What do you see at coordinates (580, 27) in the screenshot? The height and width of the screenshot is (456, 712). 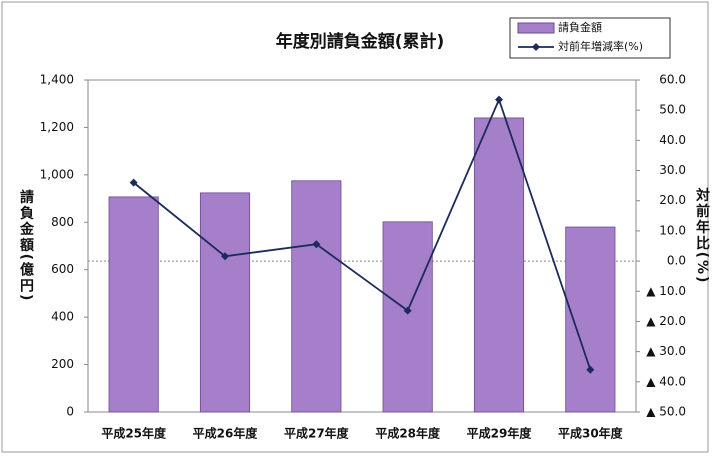 I see `legend-label: 請負金額` at bounding box center [580, 27].